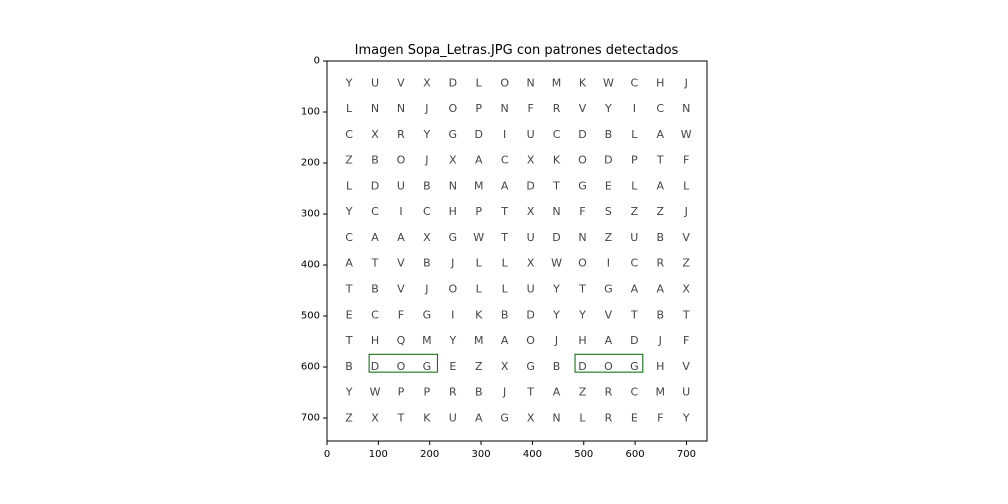 The image size is (1008, 504). Describe the element at coordinates (609, 392) in the screenshot. I see `grid-letter: R` at that location.